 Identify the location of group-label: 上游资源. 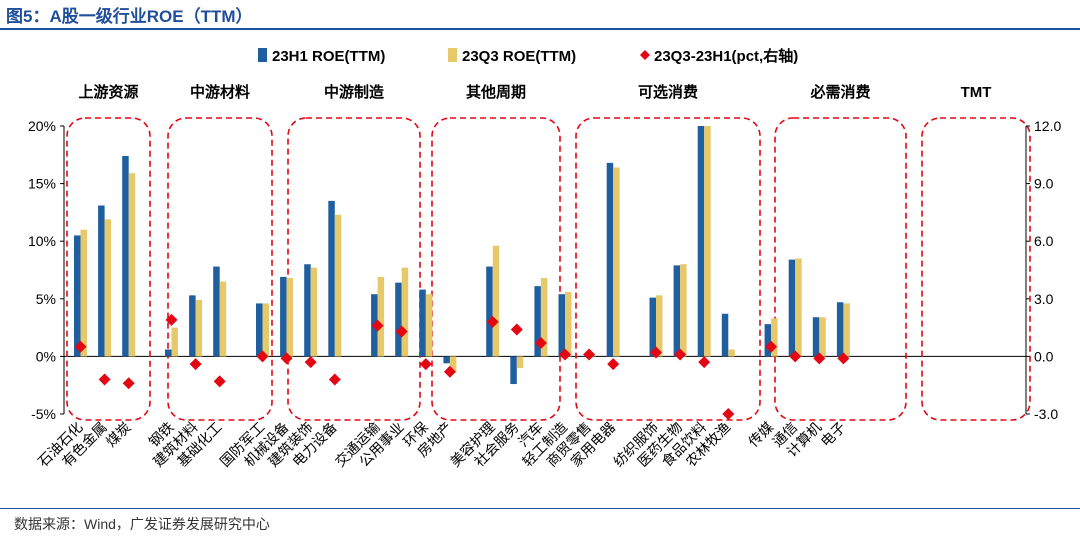
(108, 92).